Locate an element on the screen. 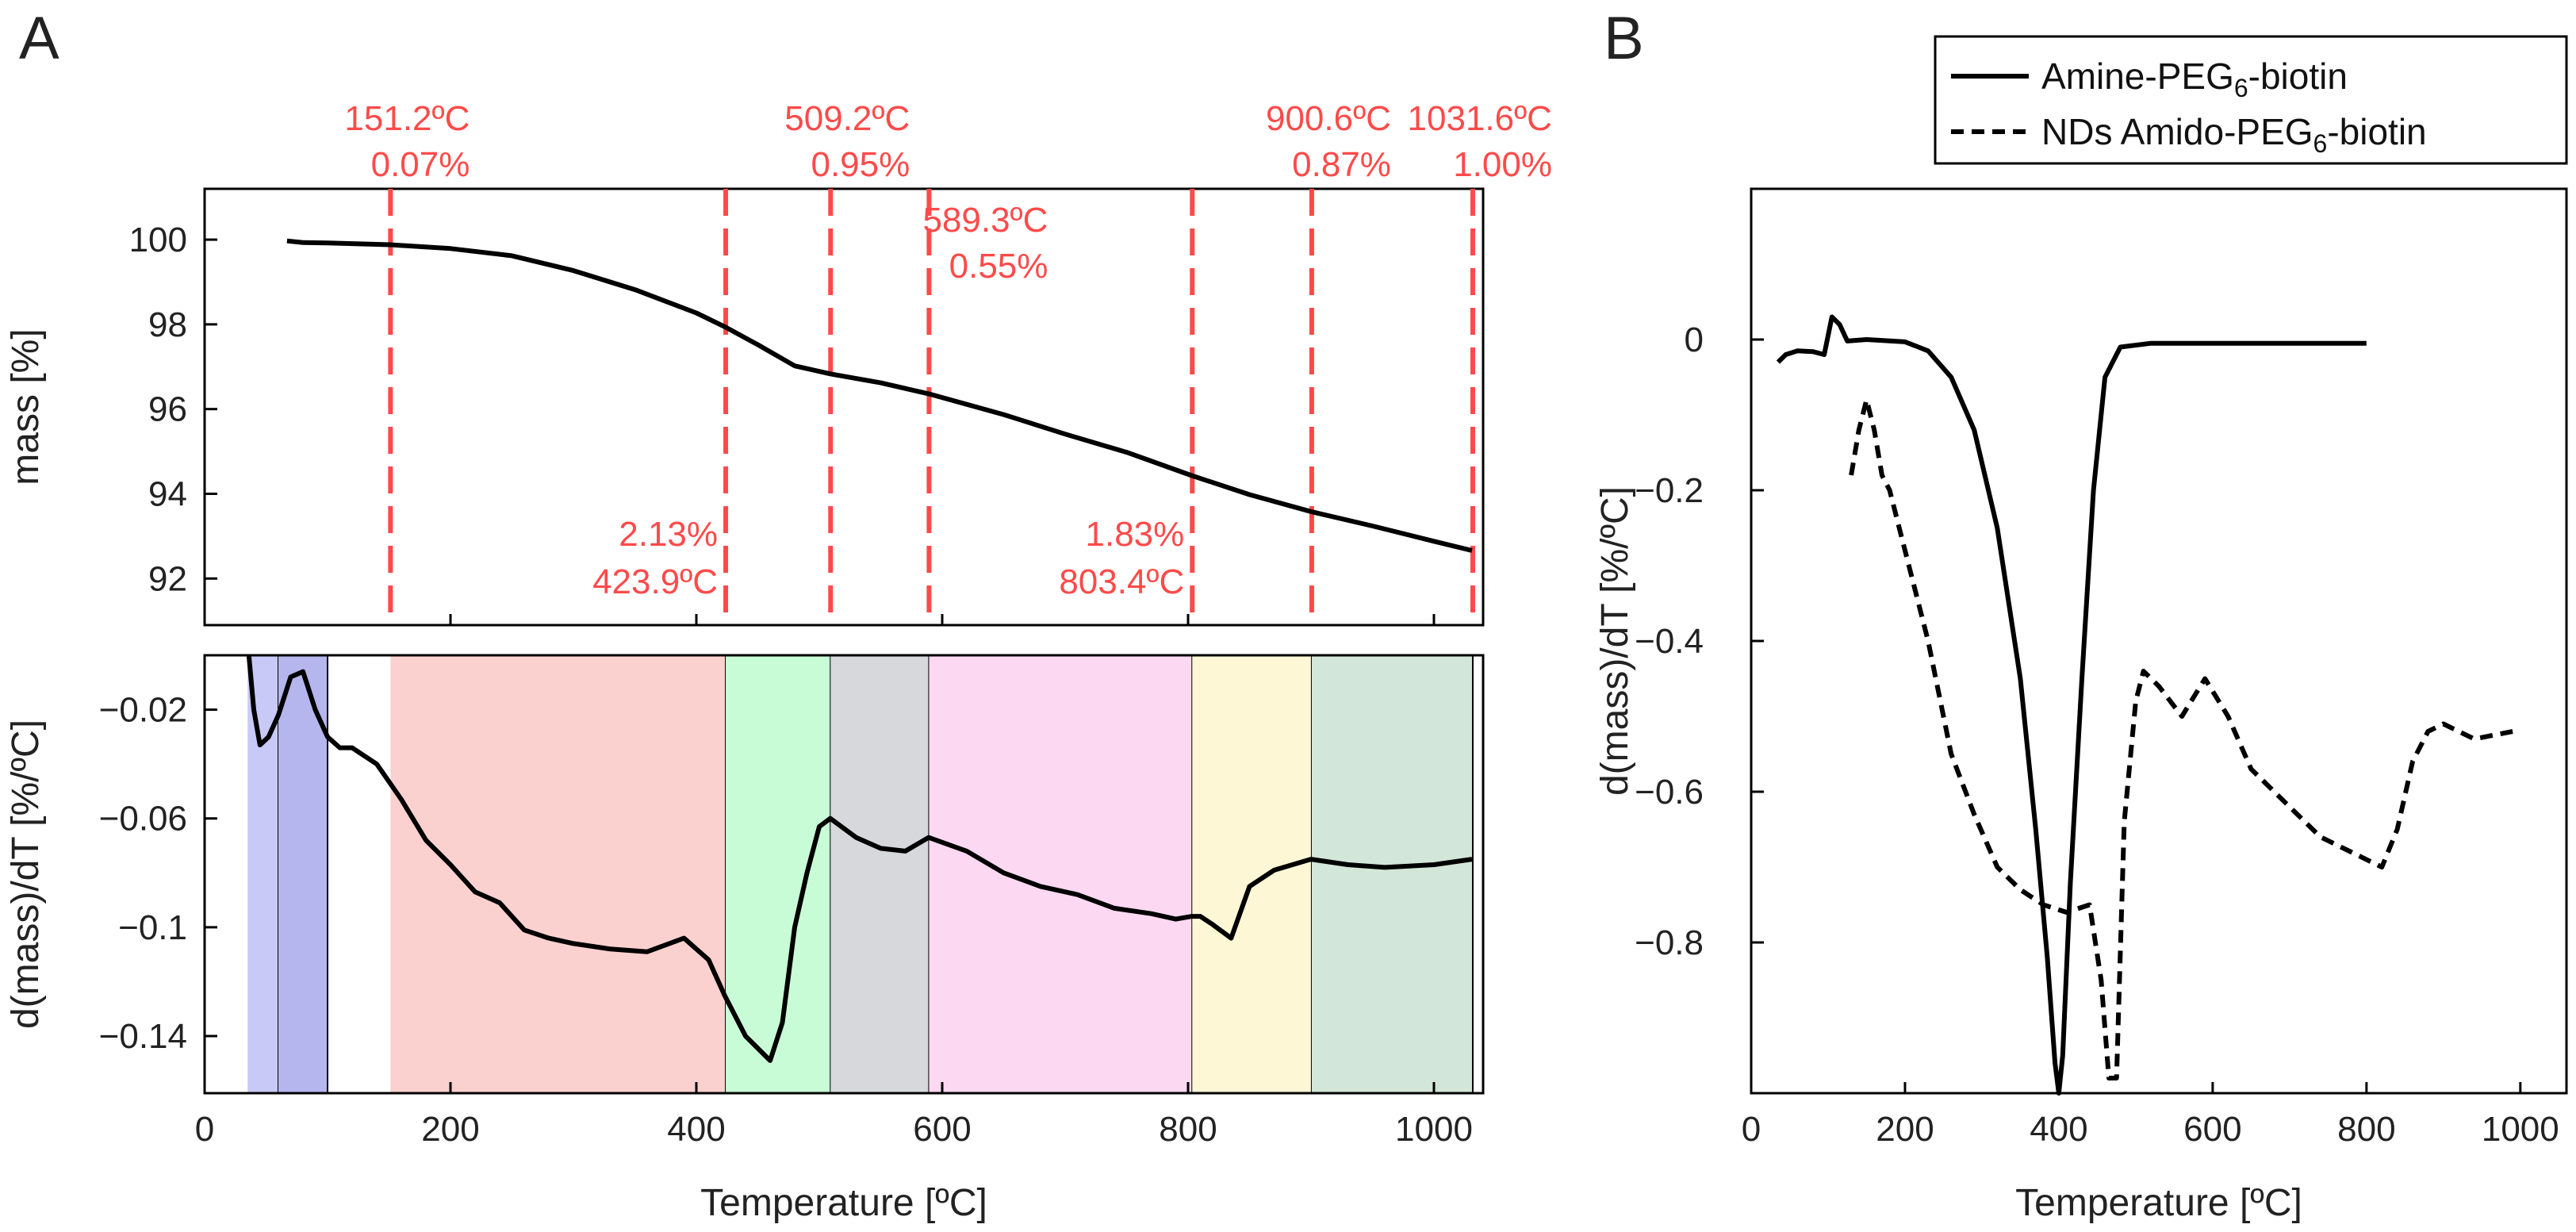  annotation-temperature: 423.9ºC is located at coordinates (655, 581).